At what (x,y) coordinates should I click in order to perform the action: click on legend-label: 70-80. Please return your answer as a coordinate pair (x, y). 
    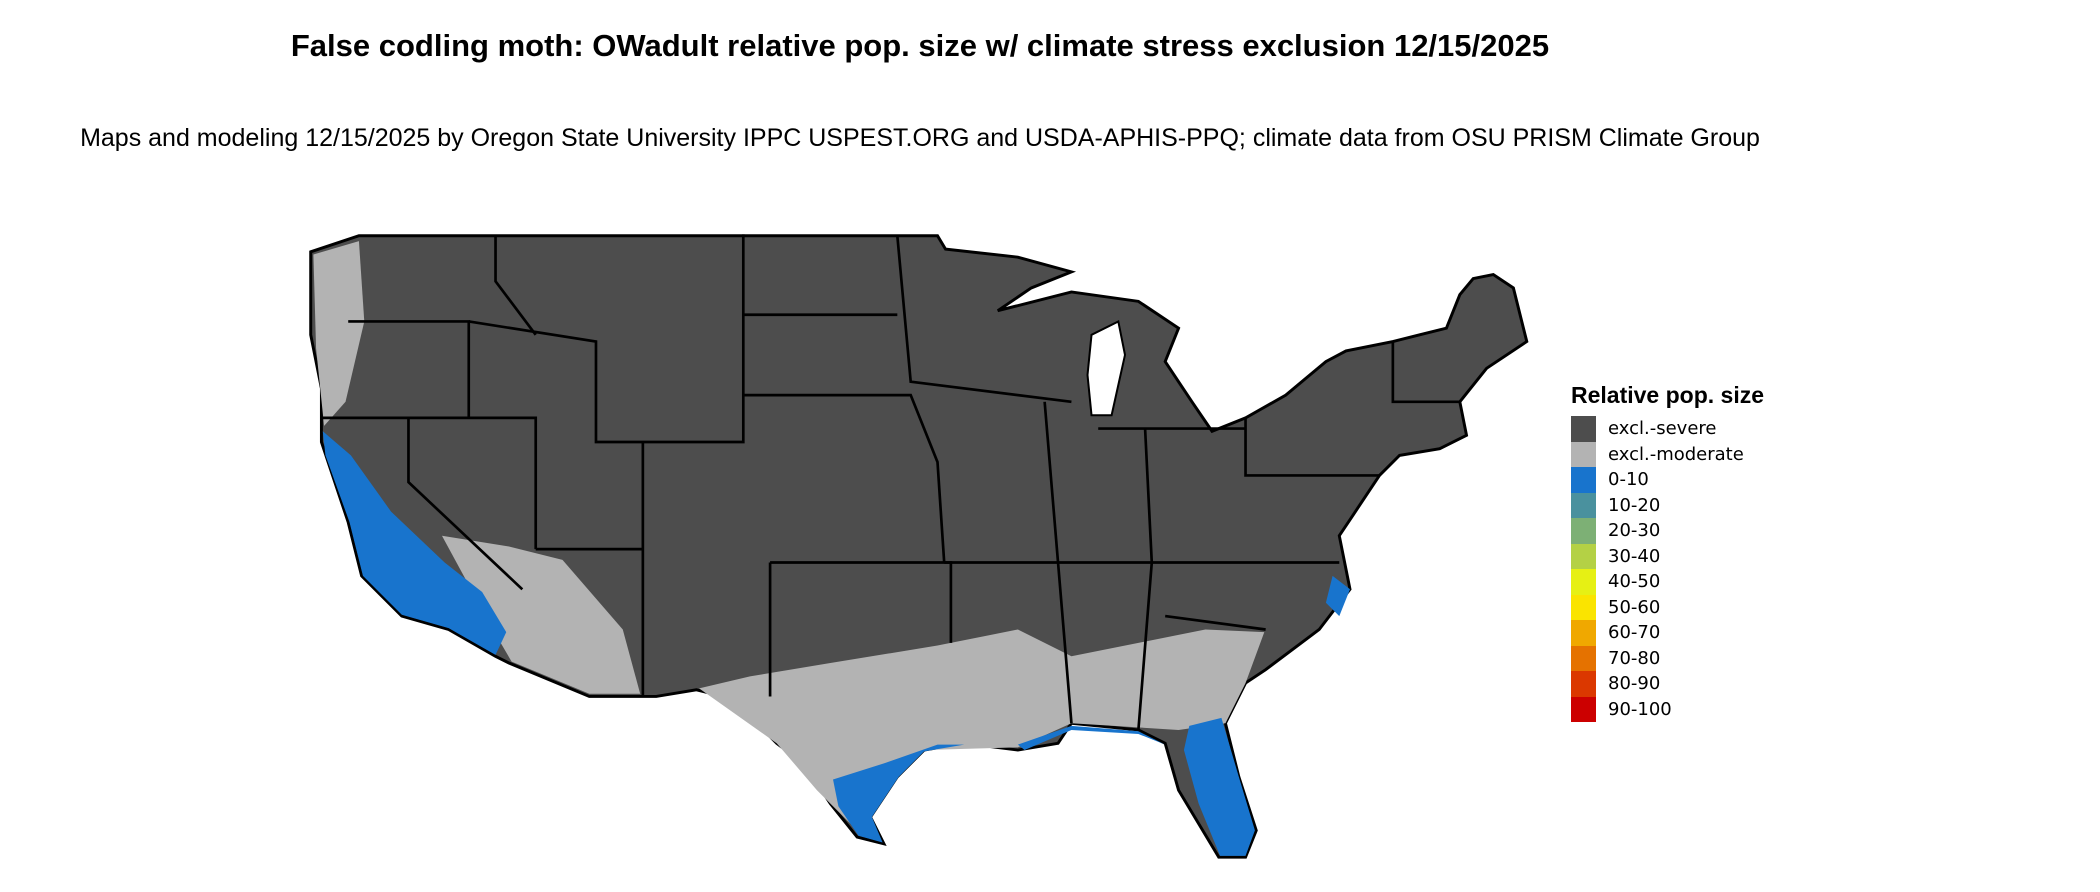
    Looking at the image, I should click on (1634, 658).